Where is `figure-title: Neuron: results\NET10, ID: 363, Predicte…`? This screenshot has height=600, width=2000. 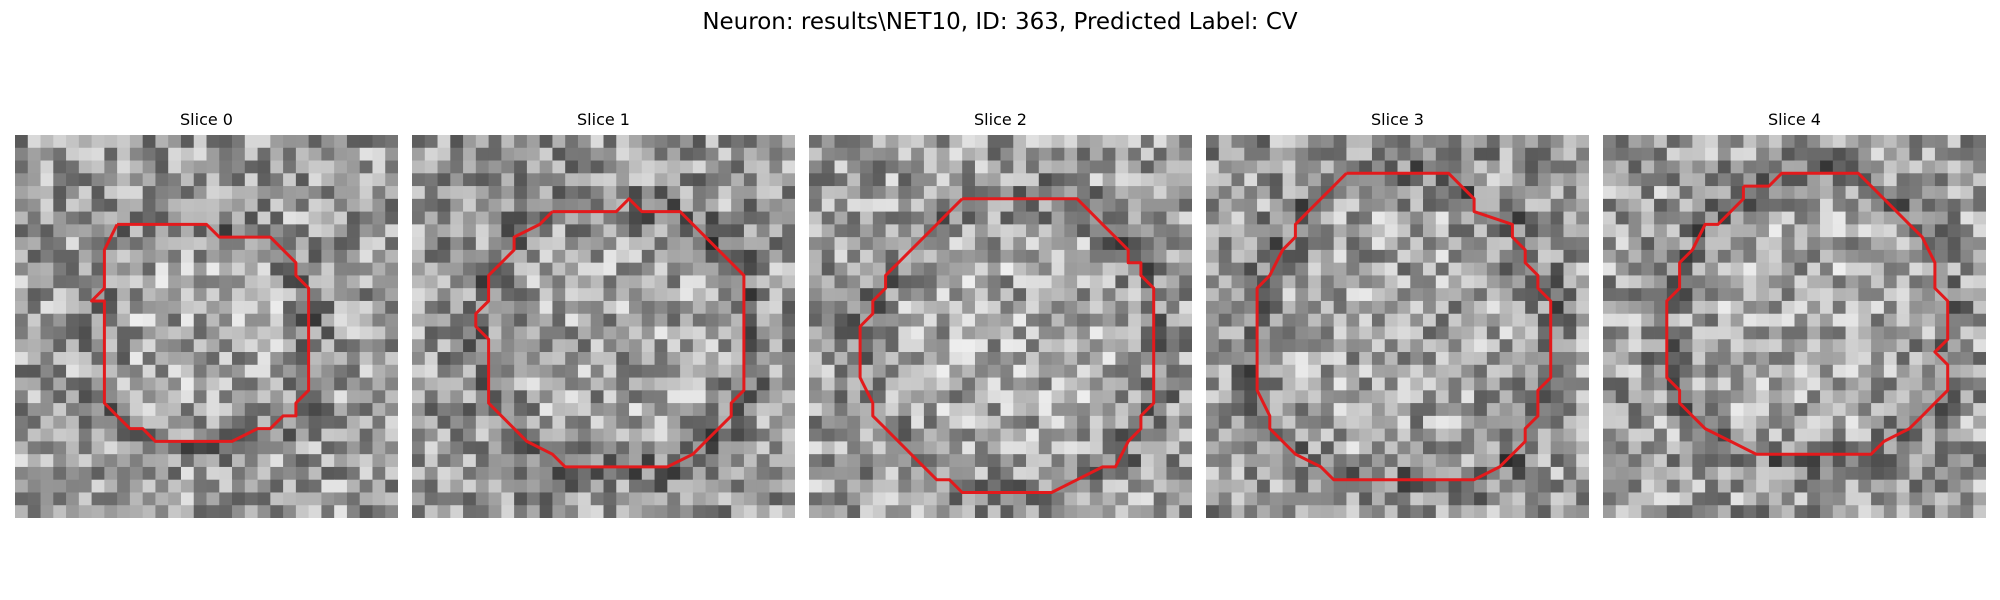 figure-title: Neuron: results\NET10, ID: 363, Predicte… is located at coordinates (1000, 22).